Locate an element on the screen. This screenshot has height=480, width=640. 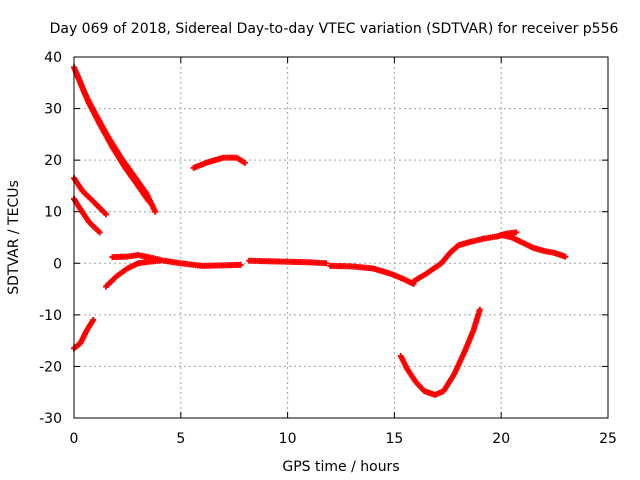
y-tick-label: 30 is located at coordinates (53, 110).